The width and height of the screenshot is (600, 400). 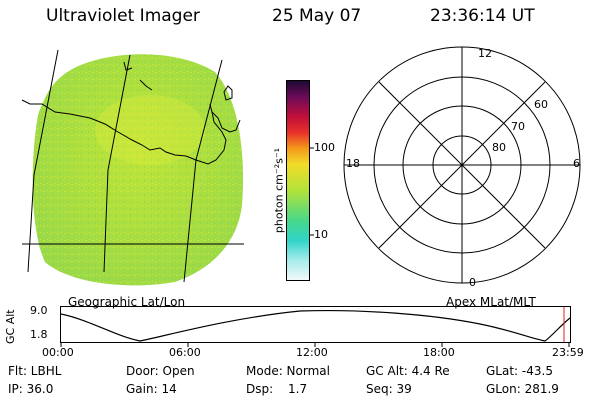 What do you see at coordinates (389, 389) in the screenshot?
I see `status-seq: Seq: 39` at bounding box center [389, 389].